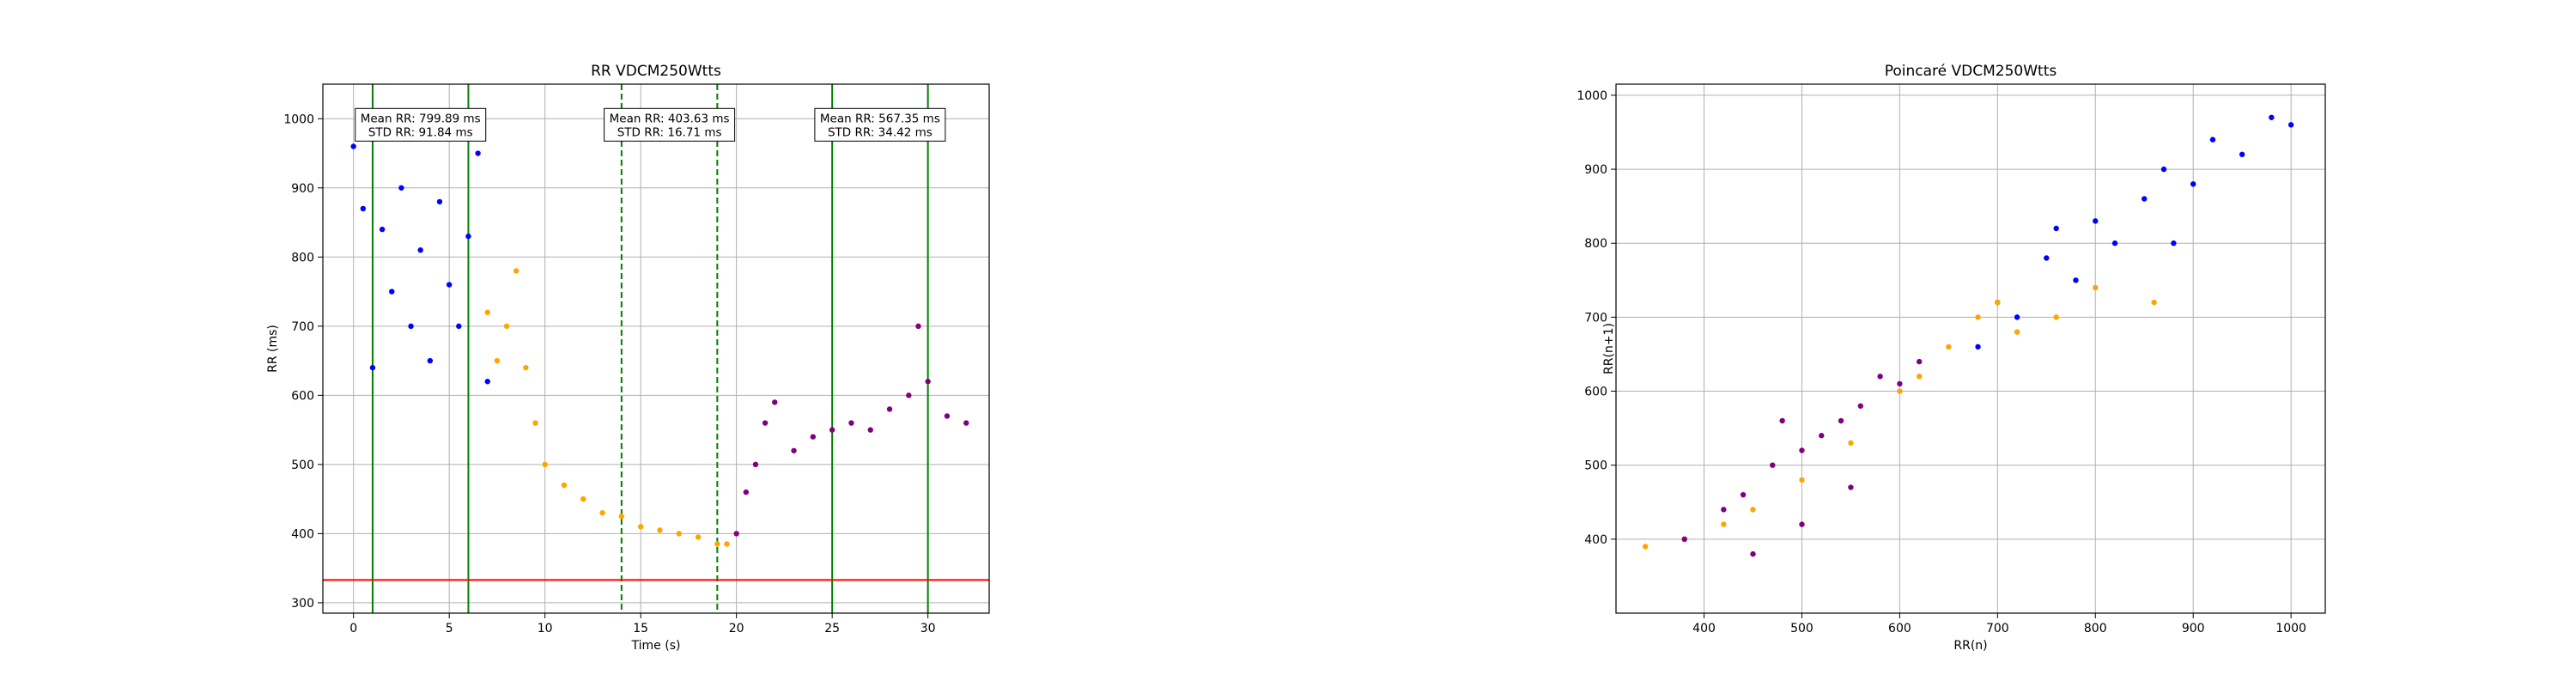 Image resolution: width=2576 pixels, height=687 pixels. I want to click on rr-ytick-label: 300, so click(302, 604).